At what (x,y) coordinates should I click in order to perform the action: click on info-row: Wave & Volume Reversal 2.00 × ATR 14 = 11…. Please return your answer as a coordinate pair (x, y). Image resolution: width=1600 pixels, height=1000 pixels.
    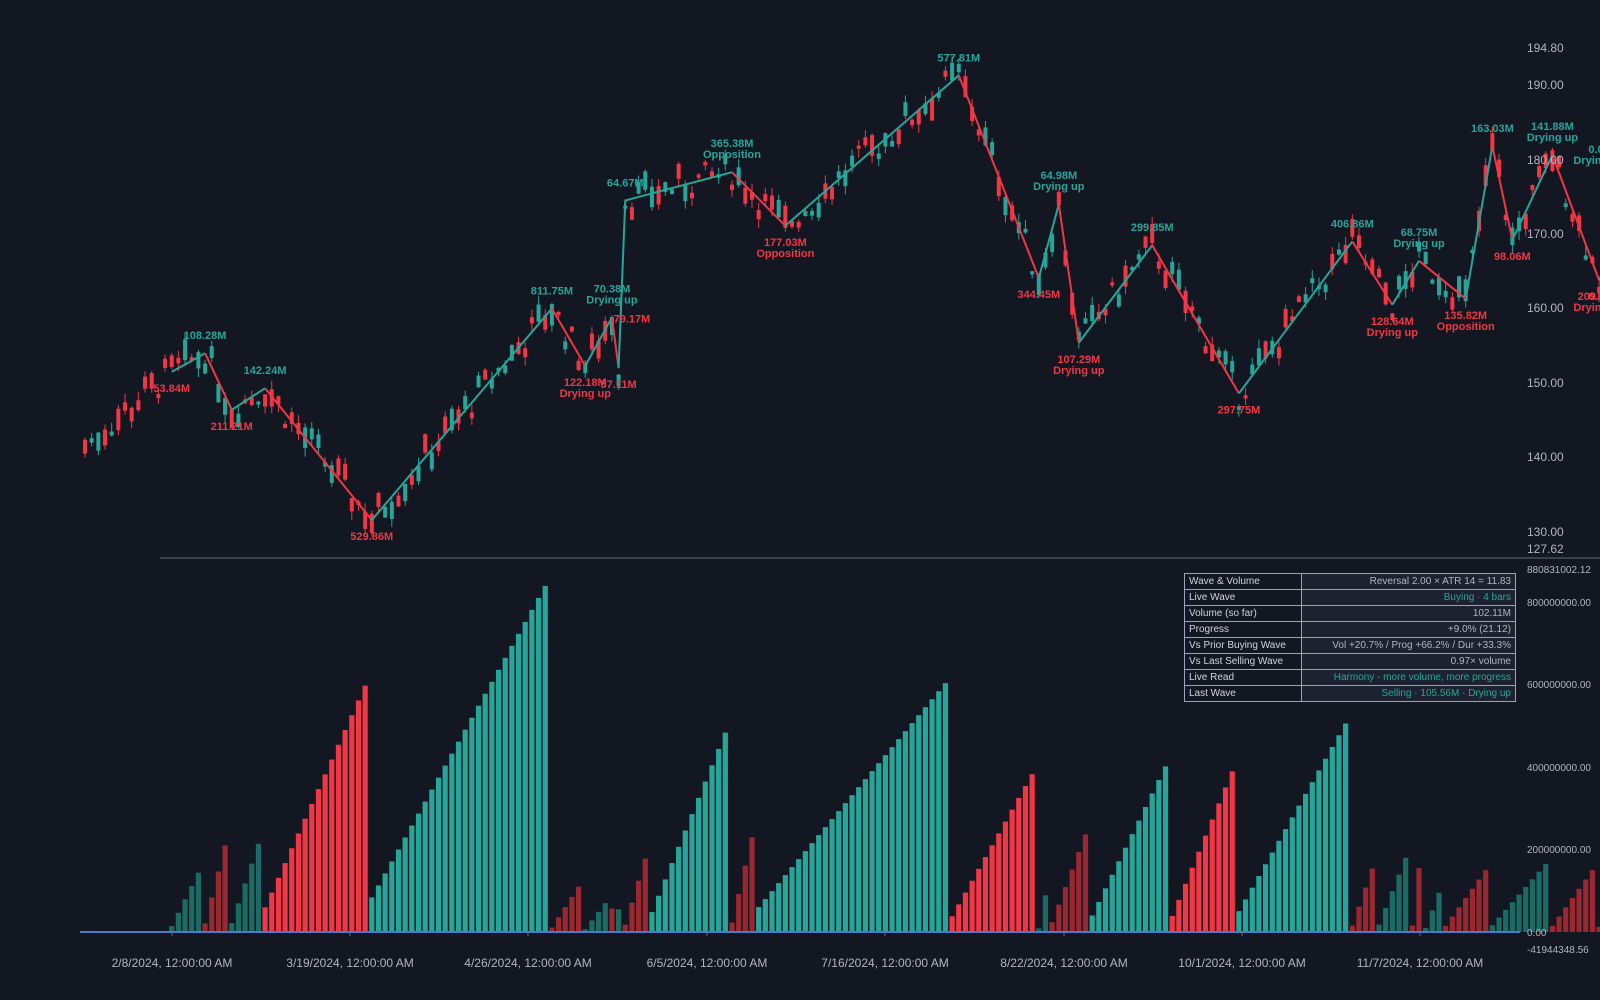
    Looking at the image, I should click on (1350, 581).